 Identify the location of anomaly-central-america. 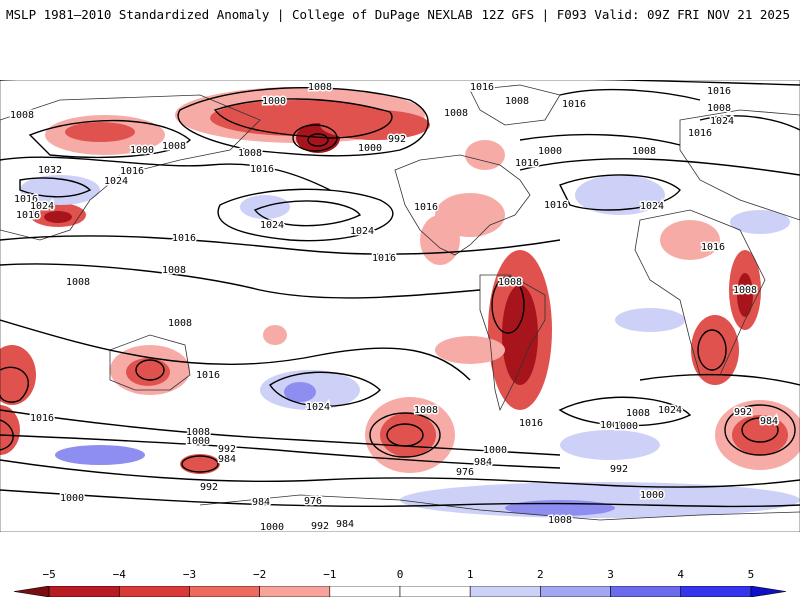
(440, 240).